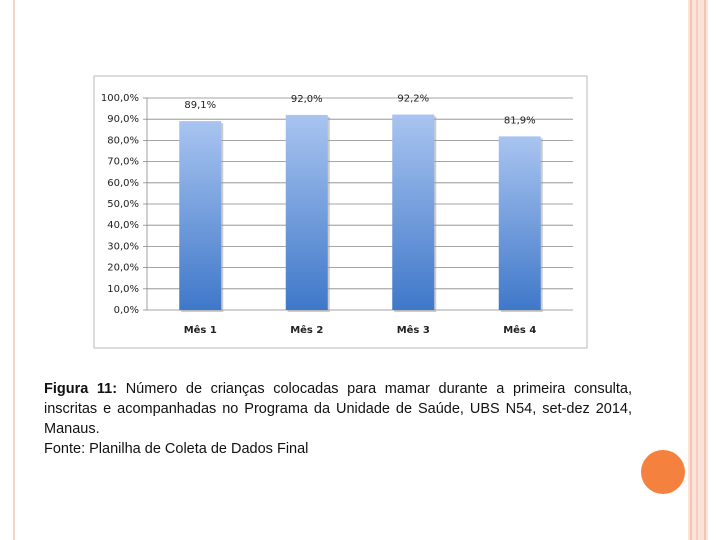  I want to click on y-tick-label: 70,0%, so click(123, 162).